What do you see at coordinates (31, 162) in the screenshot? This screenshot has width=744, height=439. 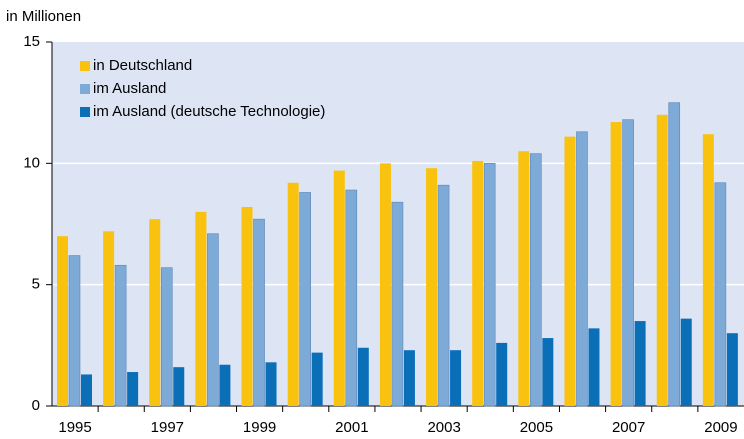 I see `y-tick-label: 10` at bounding box center [31, 162].